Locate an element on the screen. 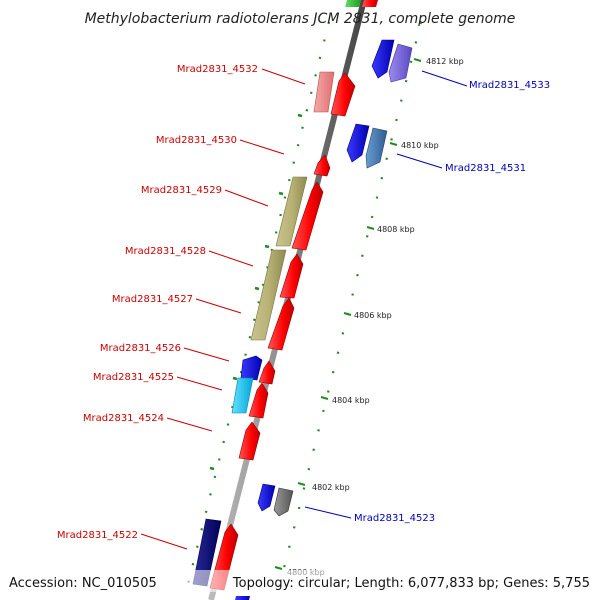  scale-tick-label: 4804 kbp is located at coordinates (351, 400).